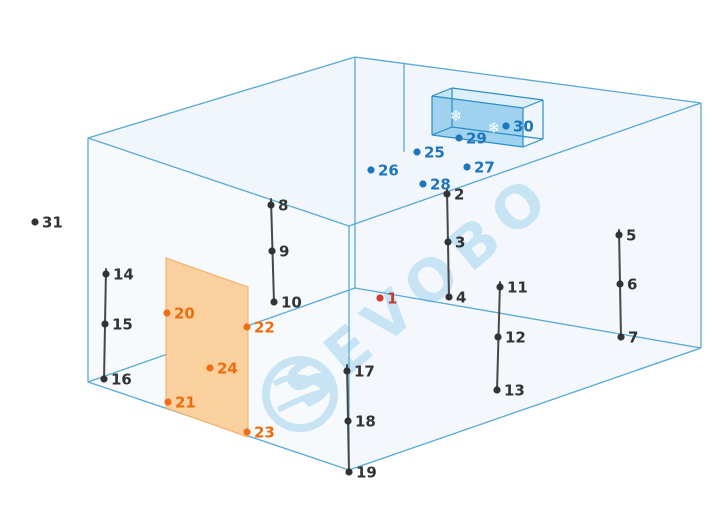 This screenshot has width=712, height=531. What do you see at coordinates (517, 288) in the screenshot?
I see `sensor-label-11: 11` at bounding box center [517, 288].